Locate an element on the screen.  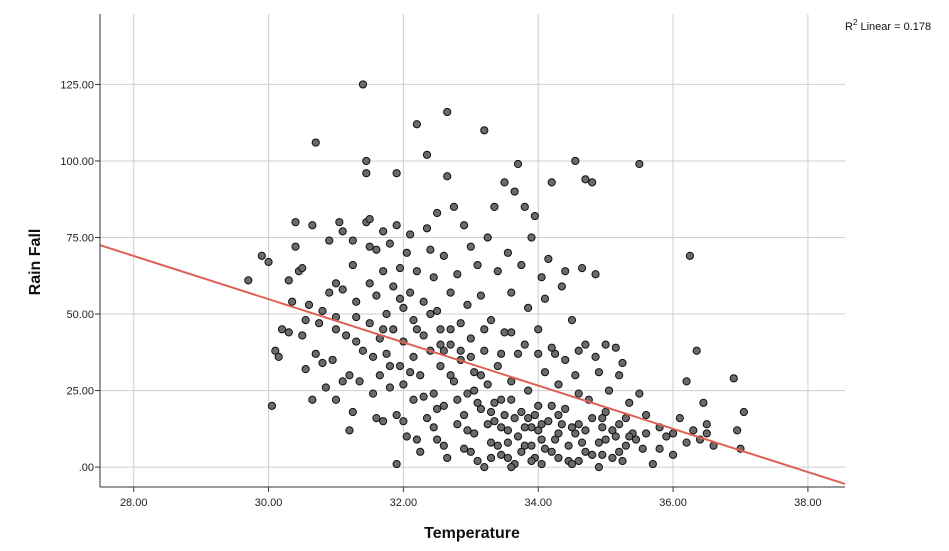
r2-superscript: 2 is located at coordinates (855, 22).